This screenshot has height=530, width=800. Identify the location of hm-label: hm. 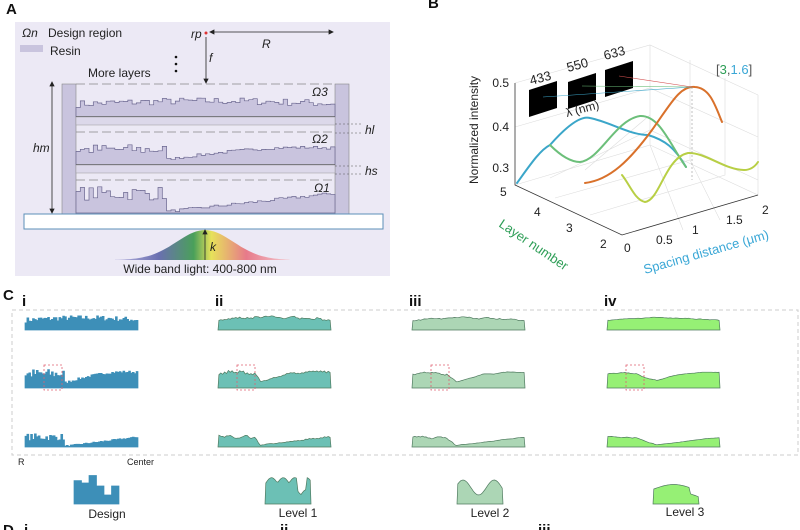
(41, 148).